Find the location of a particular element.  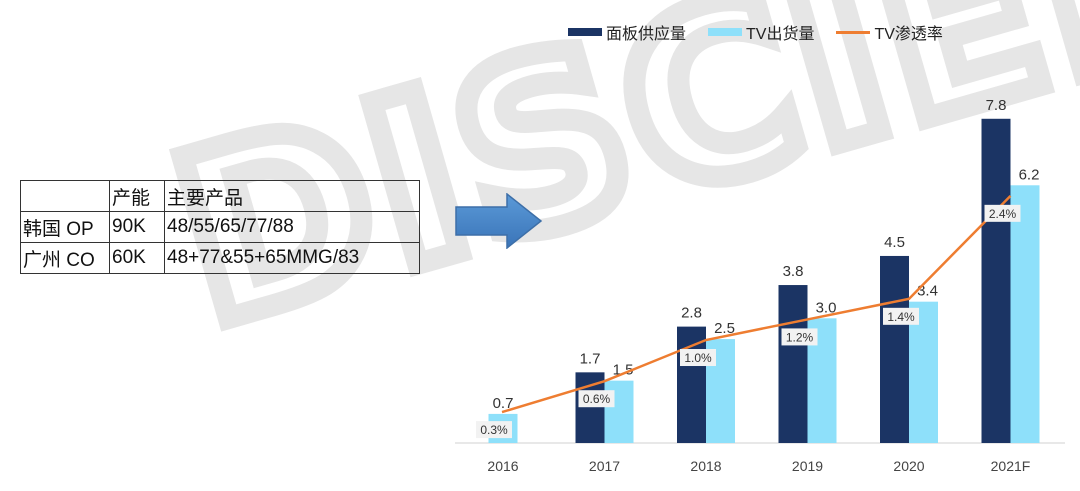

data-label: 3.8 is located at coordinates (793, 271).